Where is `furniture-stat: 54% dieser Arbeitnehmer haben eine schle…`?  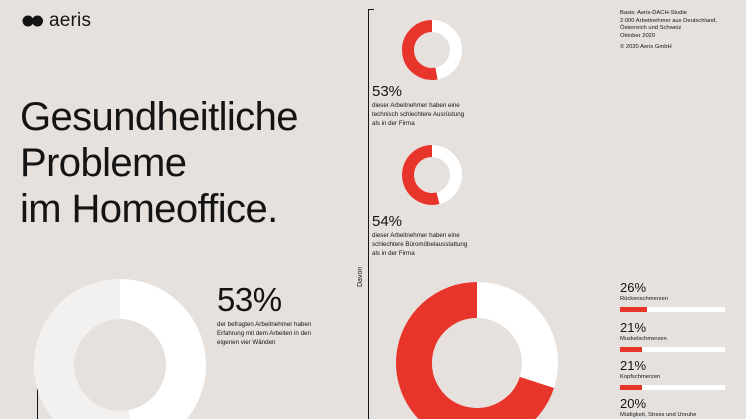
furniture-stat: 54% dieser Arbeitnehmer haben eine schle… is located at coordinates (437, 236).